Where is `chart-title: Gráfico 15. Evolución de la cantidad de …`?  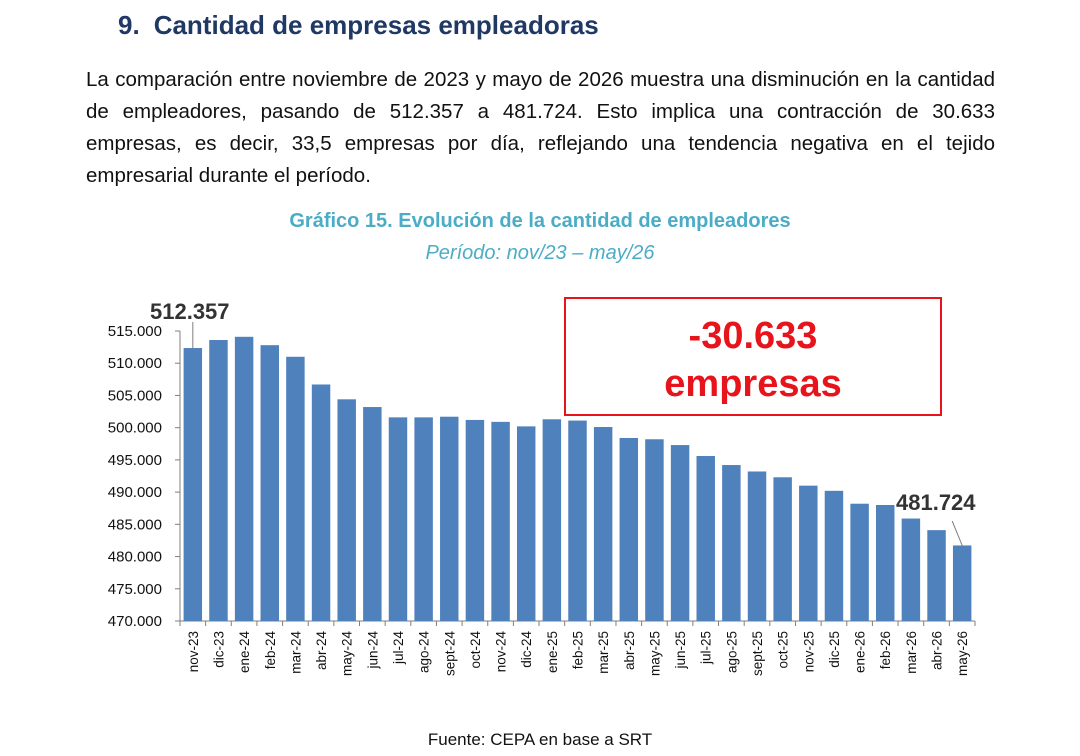 chart-title: Gráfico 15. Evolución de la cantidad de … is located at coordinates (540, 221).